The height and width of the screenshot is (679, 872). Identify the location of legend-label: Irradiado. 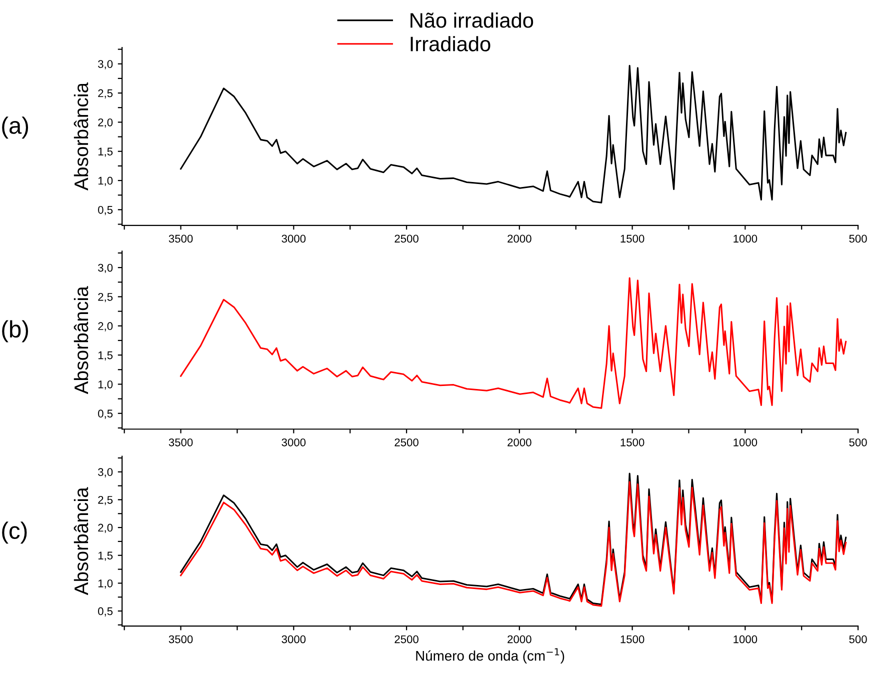
(450, 44).